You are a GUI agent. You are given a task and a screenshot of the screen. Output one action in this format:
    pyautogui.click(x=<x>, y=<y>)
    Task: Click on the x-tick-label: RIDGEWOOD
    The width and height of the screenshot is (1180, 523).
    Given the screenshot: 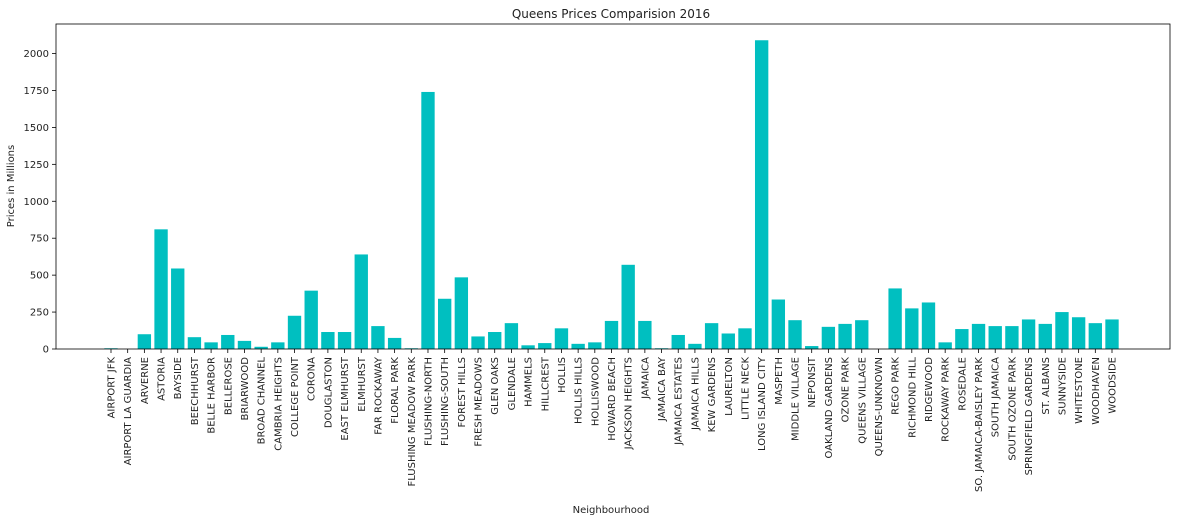 What is the action you would take?
    pyautogui.click(x=929, y=389)
    